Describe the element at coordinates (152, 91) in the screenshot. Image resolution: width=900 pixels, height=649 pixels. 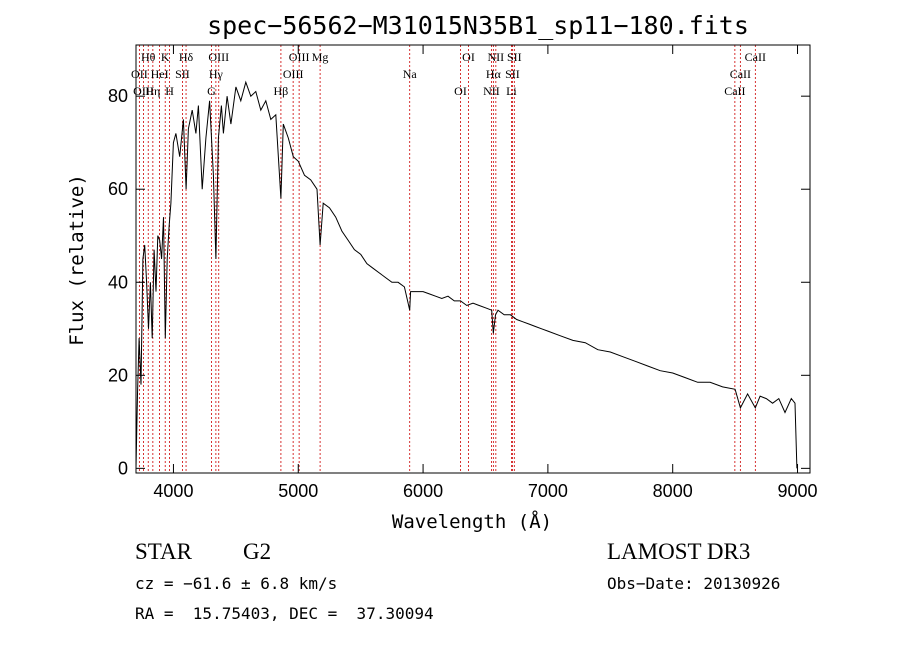
I see `line-label: Hη` at that location.